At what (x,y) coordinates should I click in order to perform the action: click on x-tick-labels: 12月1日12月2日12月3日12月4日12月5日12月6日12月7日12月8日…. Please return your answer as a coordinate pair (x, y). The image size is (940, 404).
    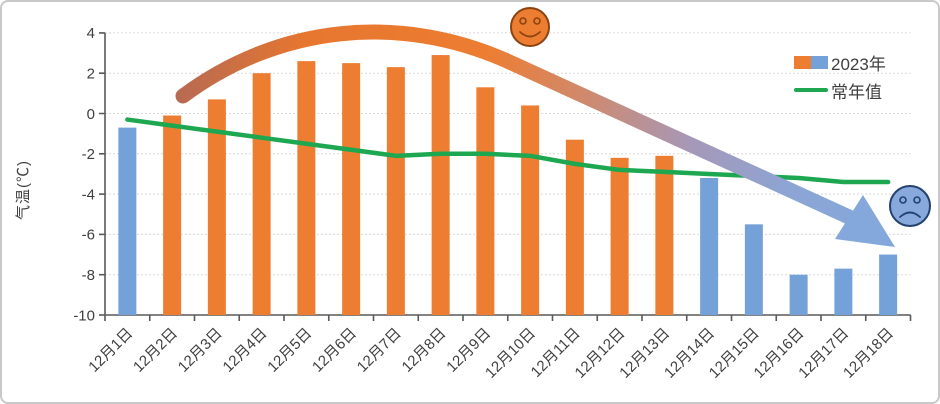
    Looking at the image, I should click on (491, 353).